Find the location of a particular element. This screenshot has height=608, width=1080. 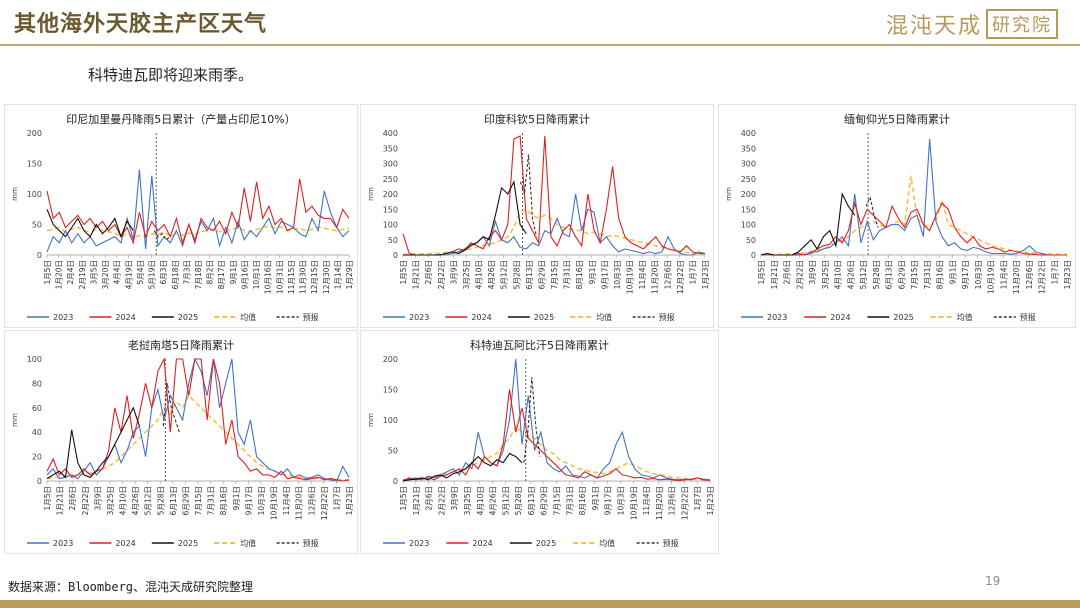

x-tick-label: 1月14日 is located at coordinates (337, 274).